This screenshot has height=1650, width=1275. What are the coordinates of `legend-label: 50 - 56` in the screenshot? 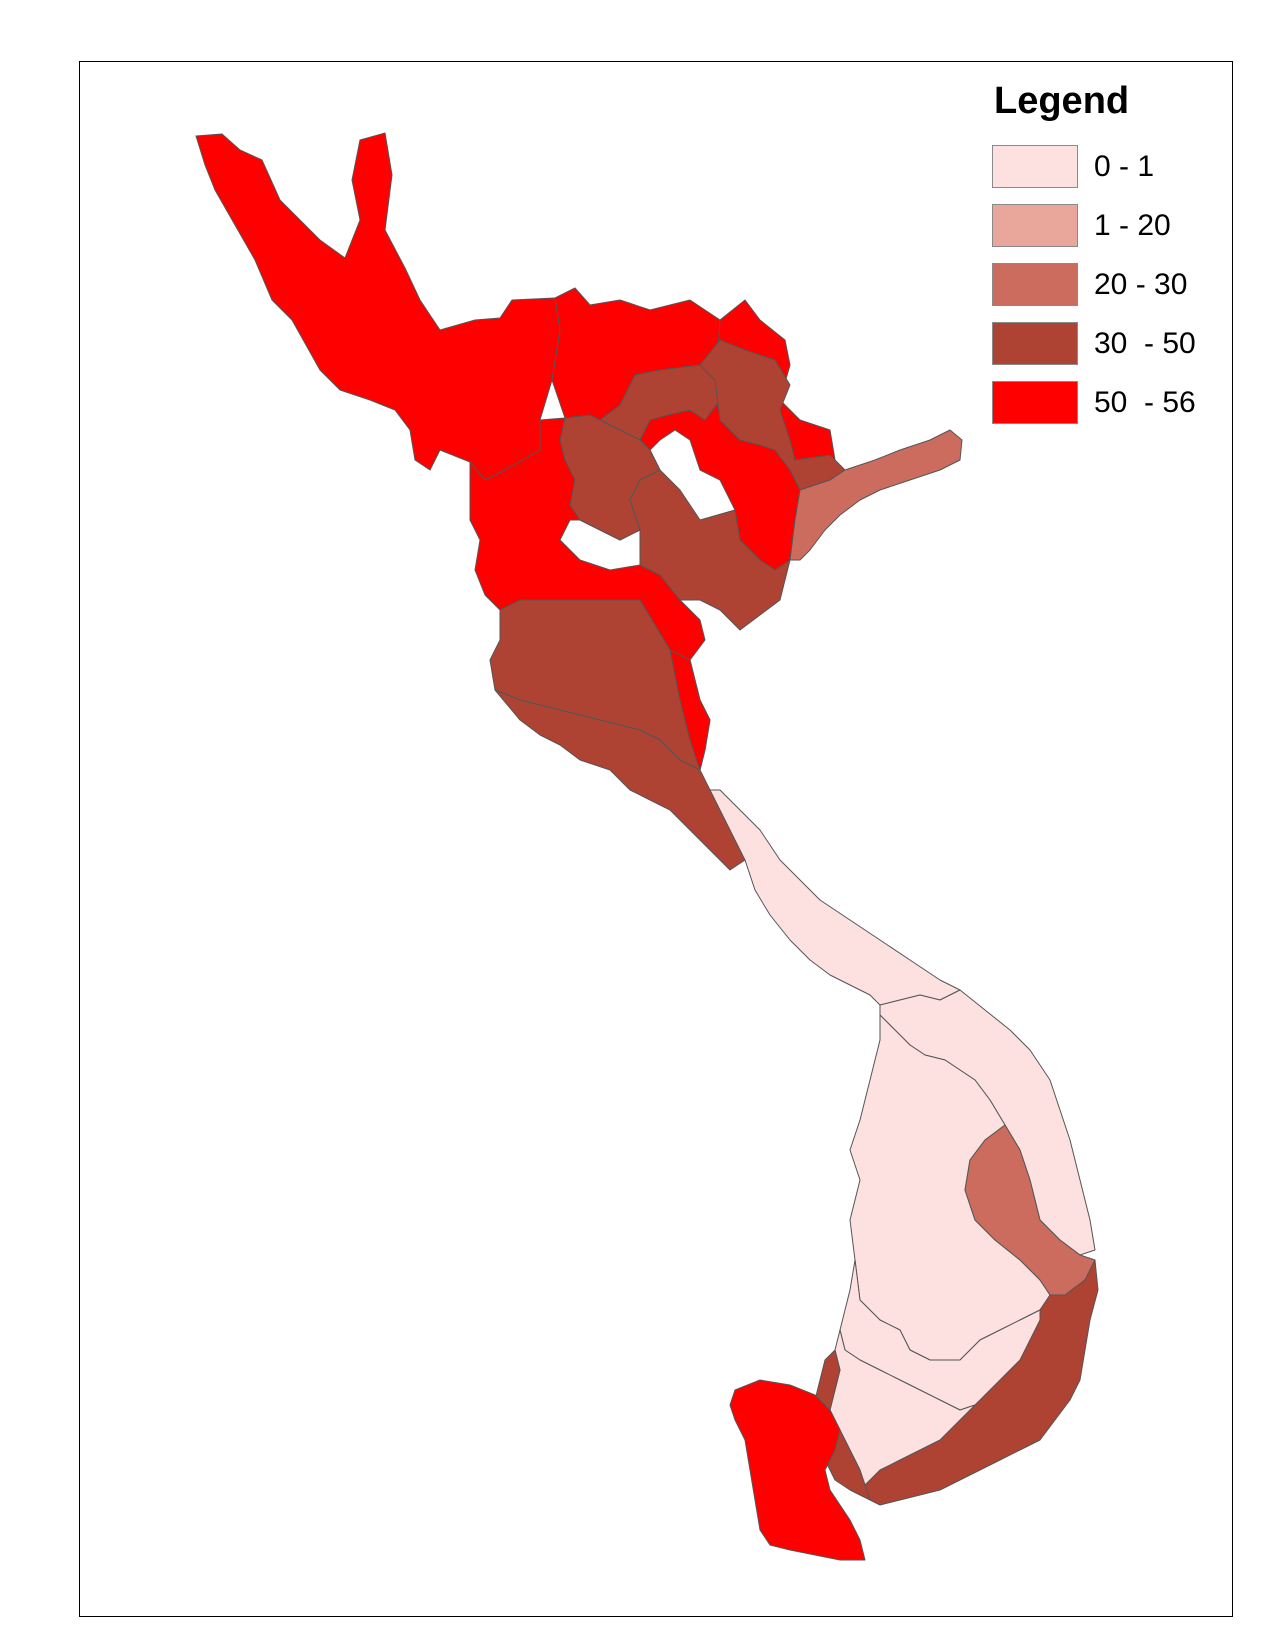 It's located at (1145, 402).